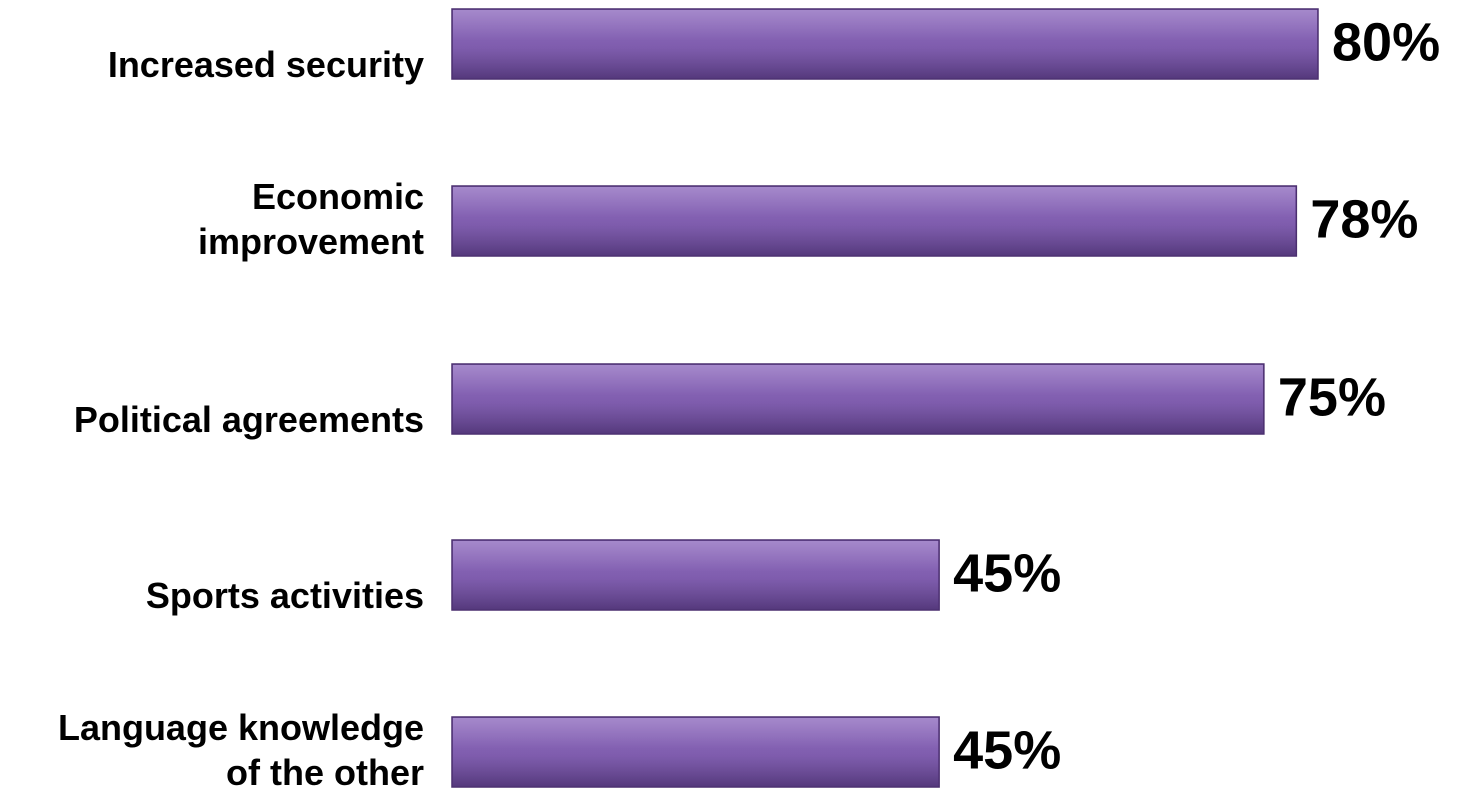  What do you see at coordinates (338, 196) in the screenshot?
I see `category-label-line: Economic` at bounding box center [338, 196].